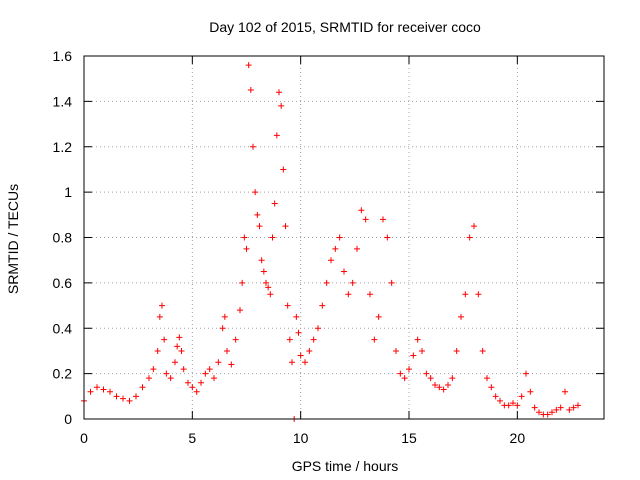 The height and width of the screenshot is (480, 640). What do you see at coordinates (63, 283) in the screenshot?
I see `y-tick-label: 0.6` at bounding box center [63, 283].